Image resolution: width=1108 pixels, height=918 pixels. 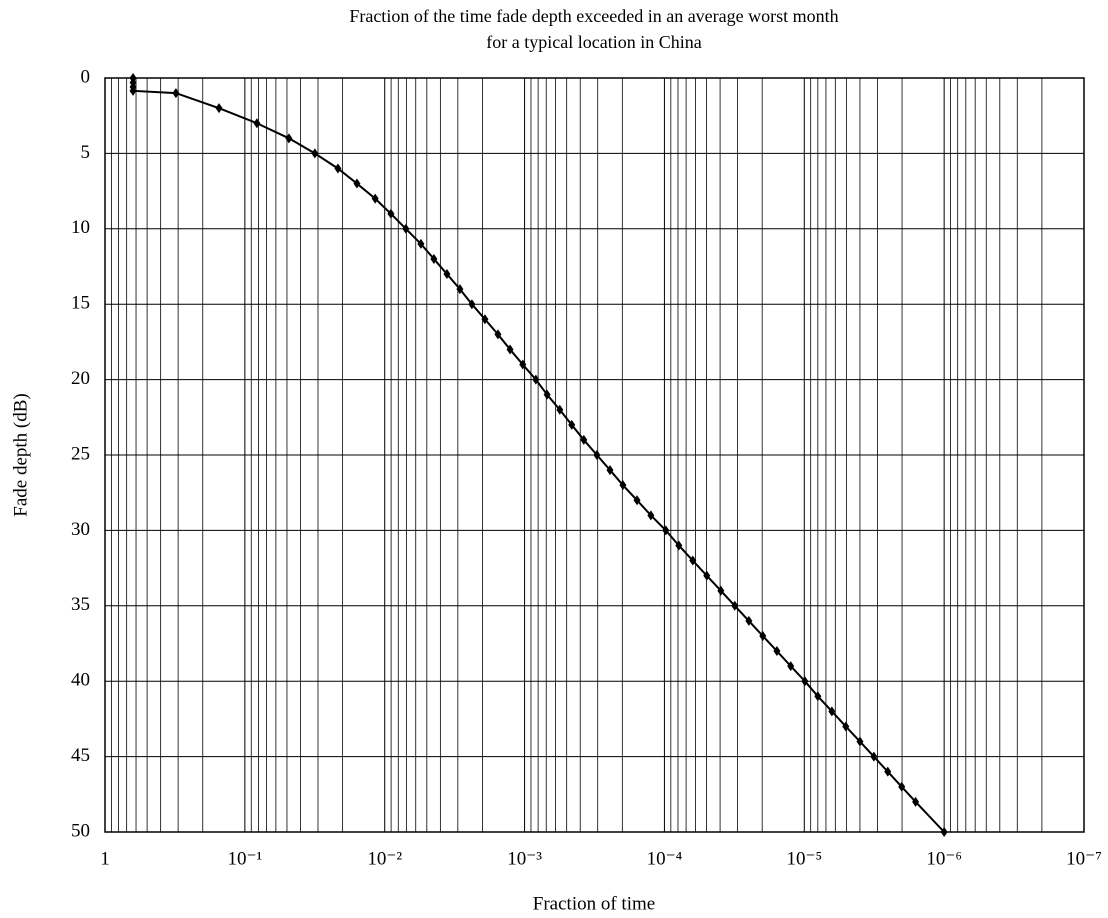 I want to click on x-tick-label: 10⁻⁴, so click(x=665, y=858).